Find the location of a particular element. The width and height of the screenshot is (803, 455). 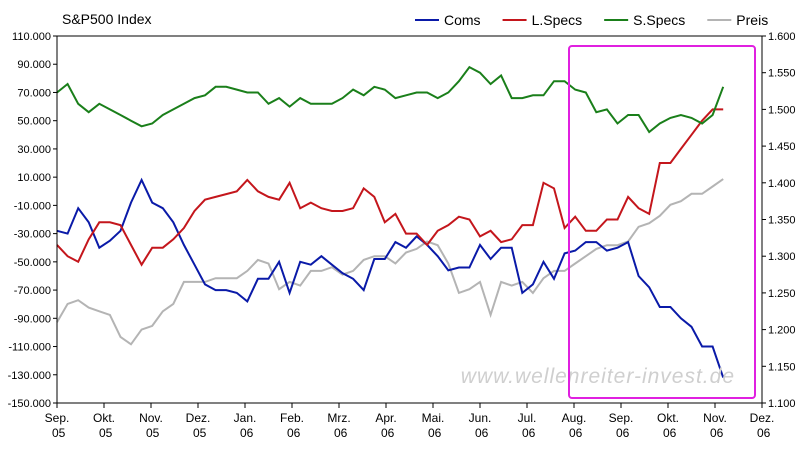

x-tick-label: Mai. 06 is located at coordinates (433, 425).